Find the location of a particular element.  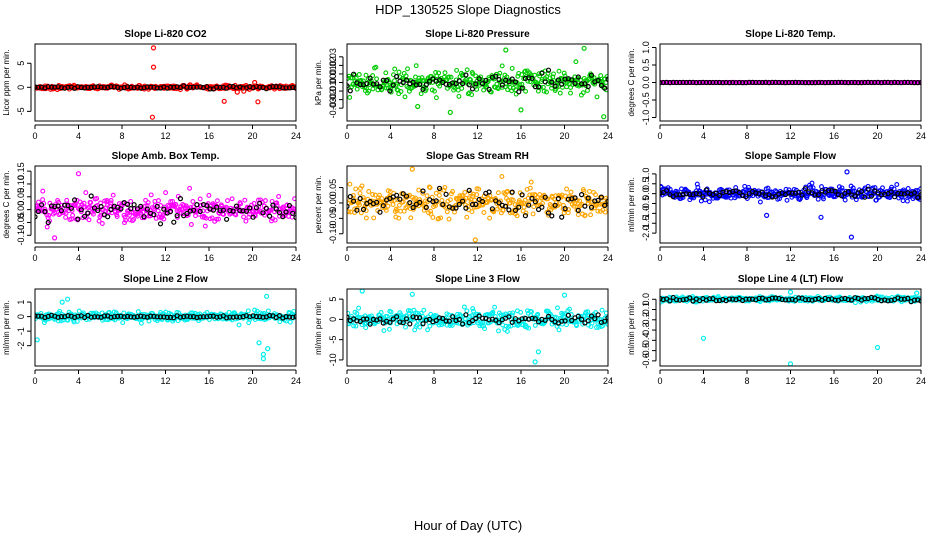

y-tick-label: 0.01 is located at coordinates (333, 74).